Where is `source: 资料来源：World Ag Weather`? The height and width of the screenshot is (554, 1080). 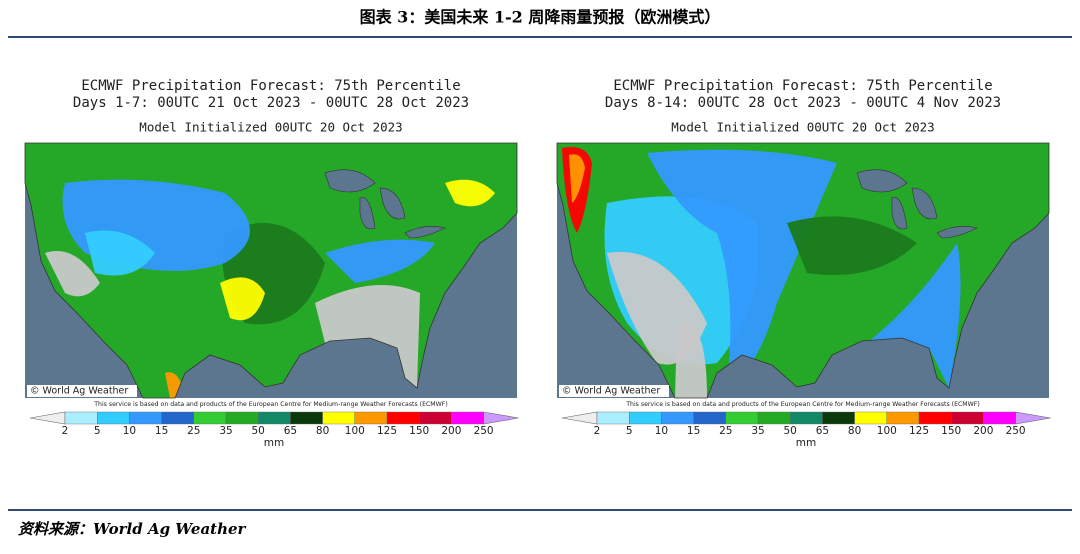 source: 资料来源：World Ag Weather is located at coordinates (132, 529).